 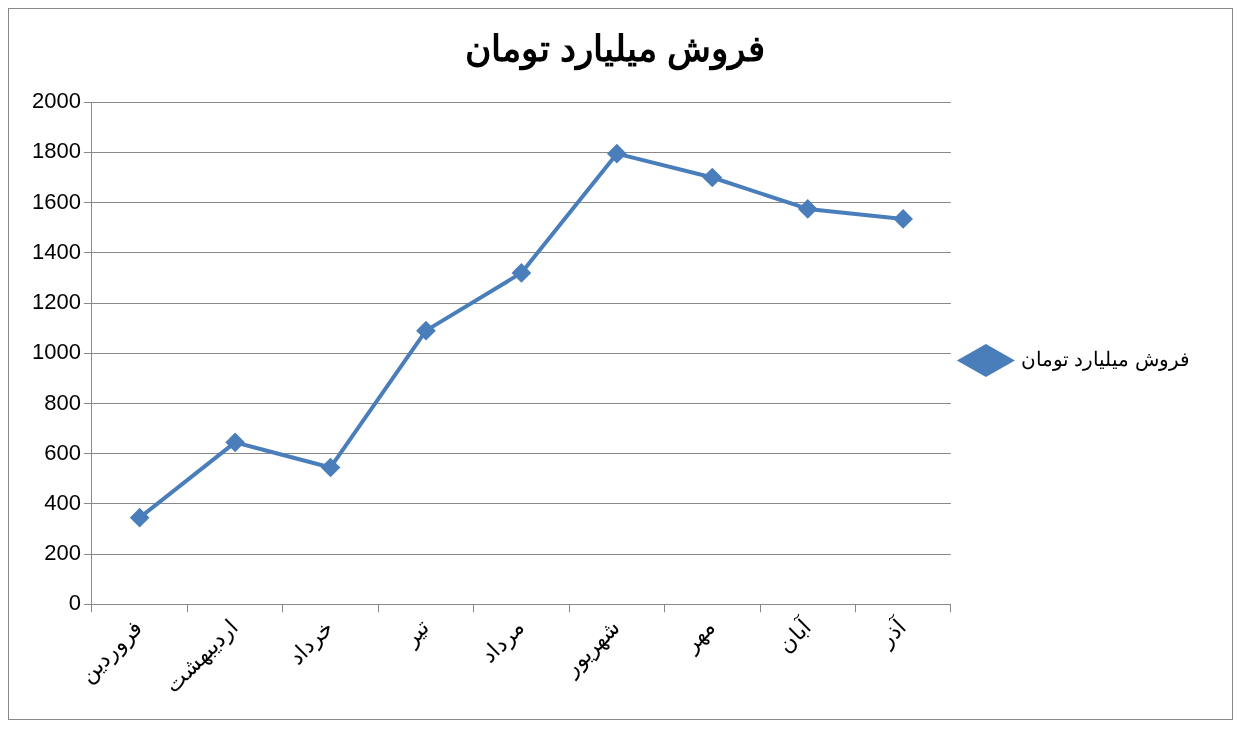 I want to click on x-tick-label: آذر, so click(x=892, y=633).